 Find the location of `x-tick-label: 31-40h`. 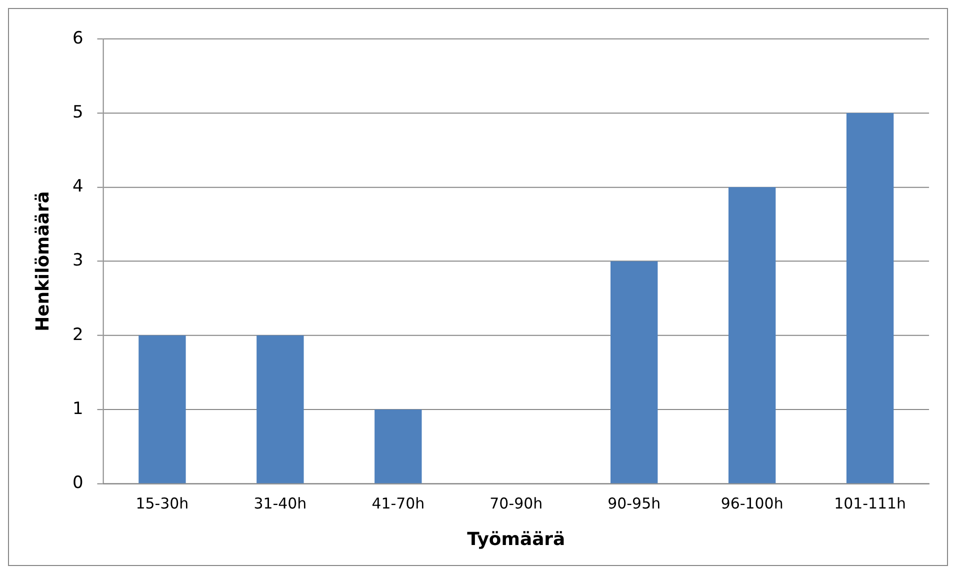

x-tick-label: 31-40h is located at coordinates (280, 503).